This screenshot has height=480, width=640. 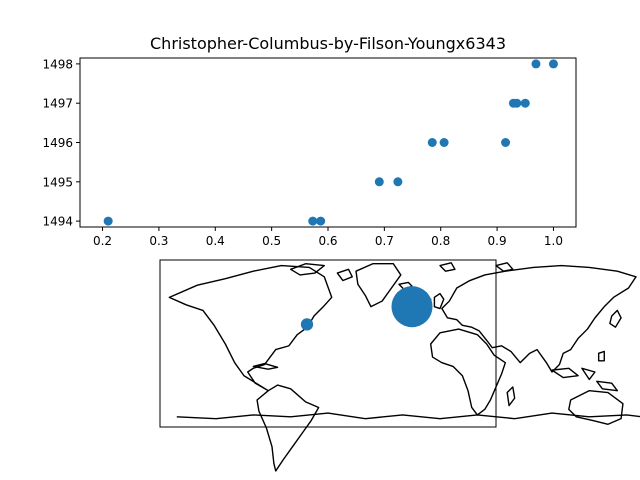 I want to click on x-axis: 0.2 0.3 0.4 0.5 0.6 0.7 0.8 0.9 1.0, so click(x=328, y=237).